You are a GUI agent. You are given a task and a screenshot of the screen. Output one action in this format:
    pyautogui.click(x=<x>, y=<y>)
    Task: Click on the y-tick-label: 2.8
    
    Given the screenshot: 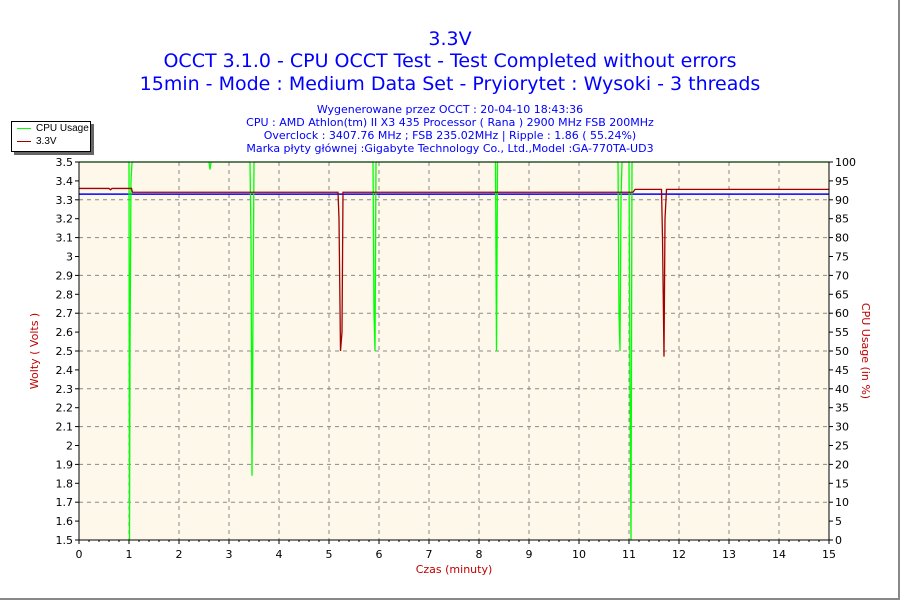 What is the action you would take?
    pyautogui.click(x=65, y=294)
    